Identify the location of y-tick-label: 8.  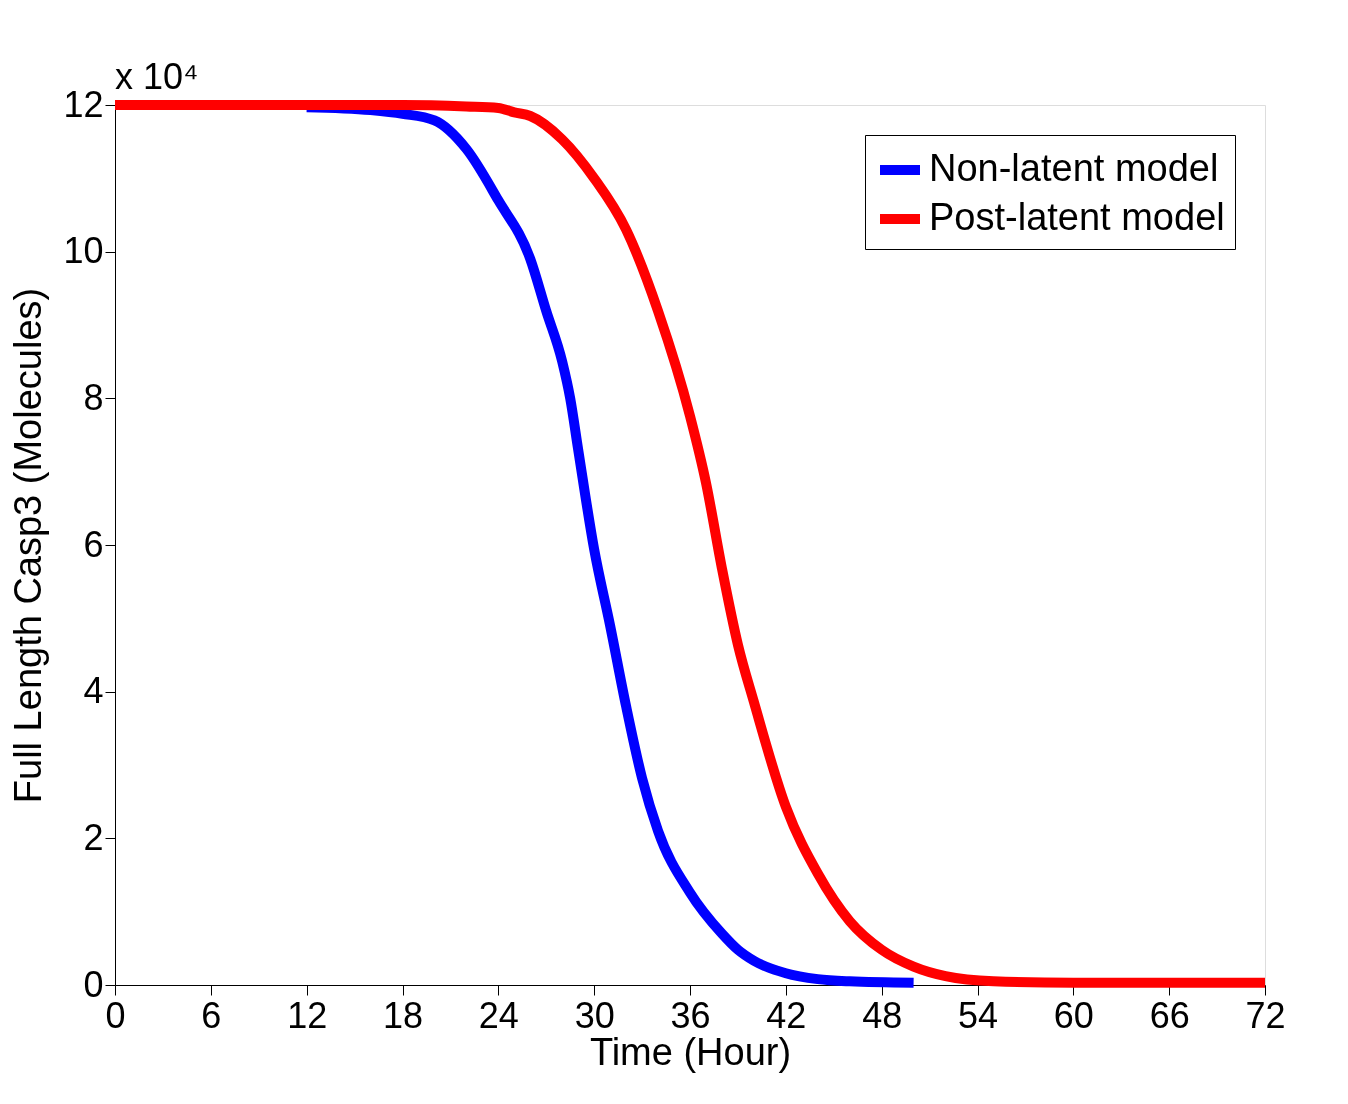
(93, 397).